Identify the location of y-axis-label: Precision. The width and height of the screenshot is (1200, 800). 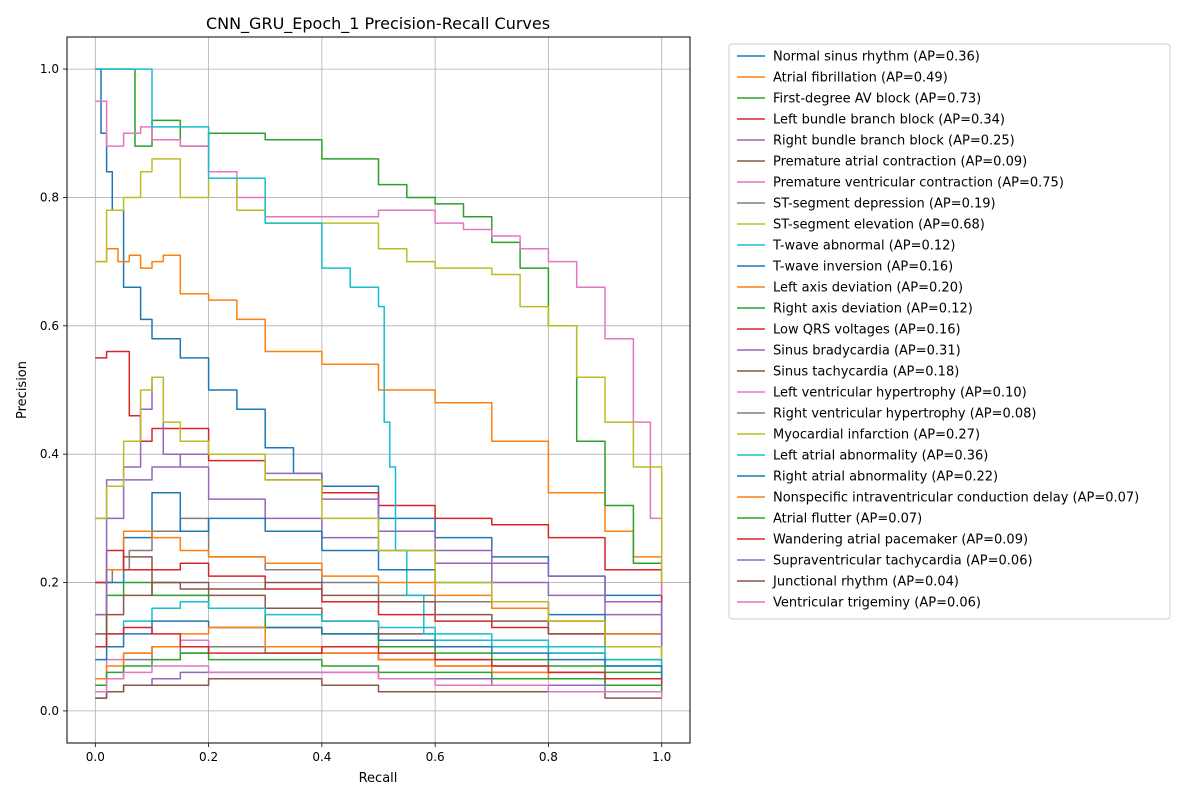
(22, 390).